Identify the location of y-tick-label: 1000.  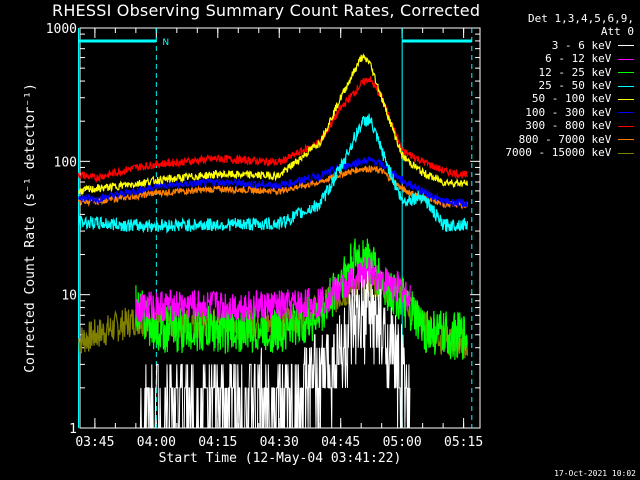
(61, 29).